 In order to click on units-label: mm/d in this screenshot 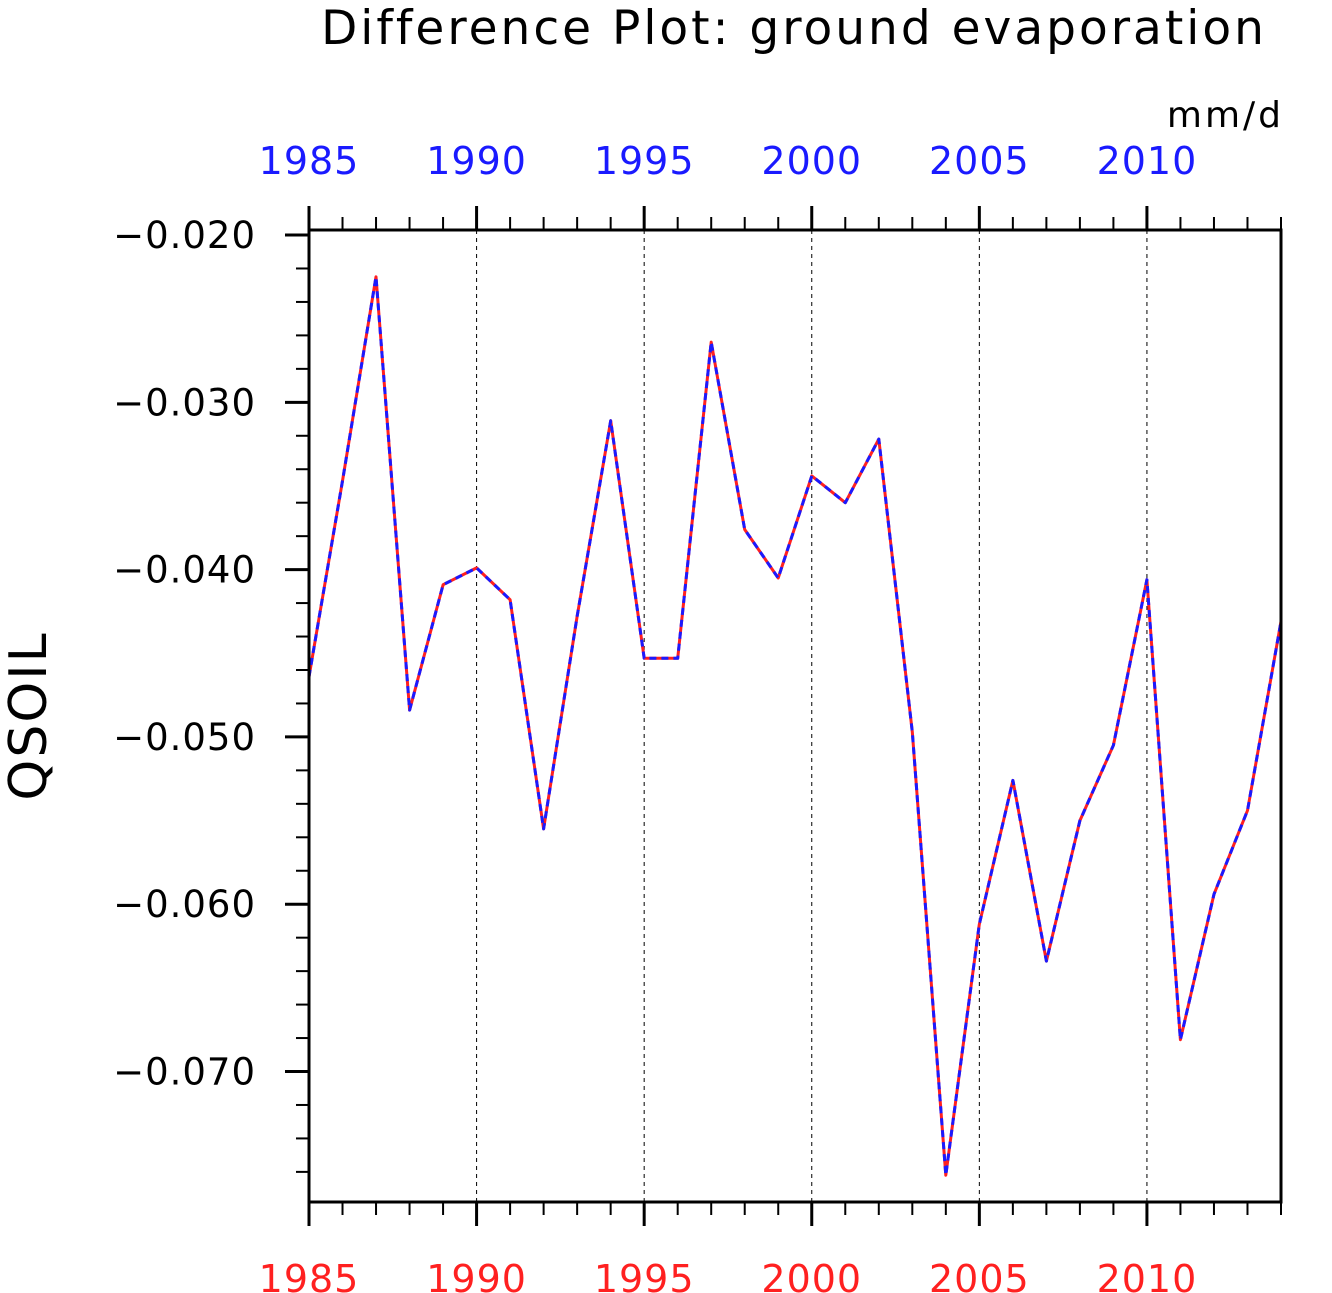, I will do `click(1225, 115)`.